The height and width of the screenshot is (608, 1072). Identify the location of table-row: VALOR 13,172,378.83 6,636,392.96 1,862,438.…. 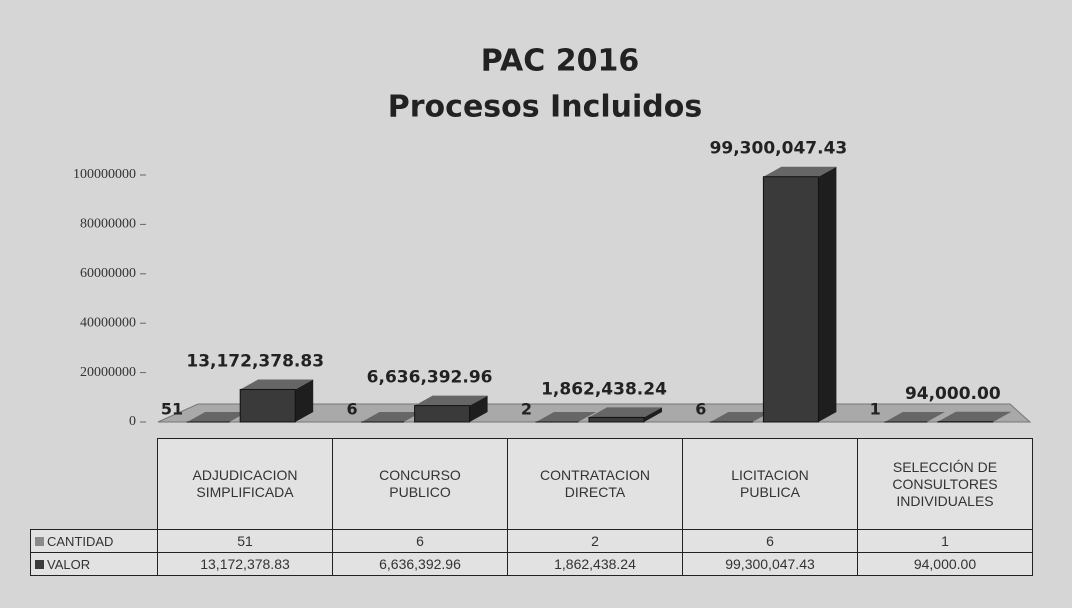
(531, 564).